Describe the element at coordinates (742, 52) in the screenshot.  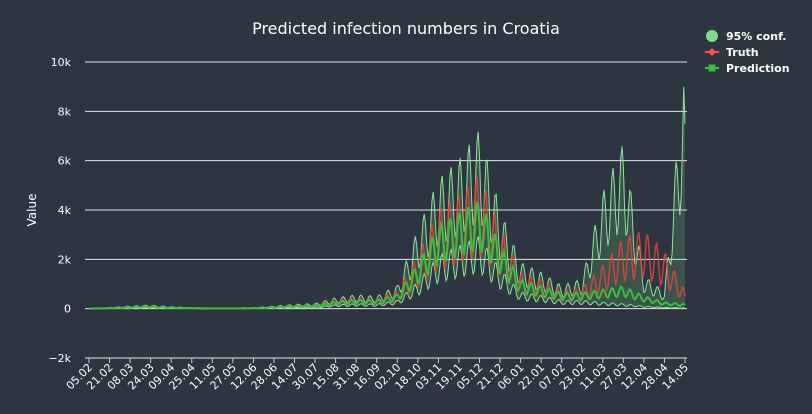
I see `legend-label: Truth` at that location.